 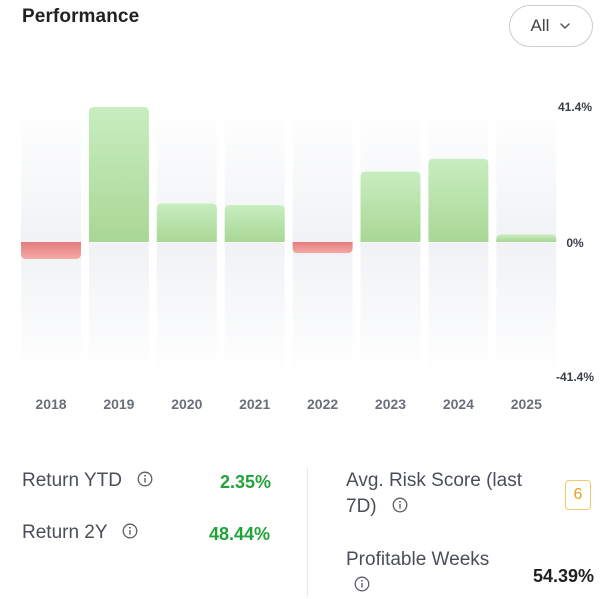 What do you see at coordinates (81, 16) in the screenshot?
I see `page-title: Performance` at bounding box center [81, 16].